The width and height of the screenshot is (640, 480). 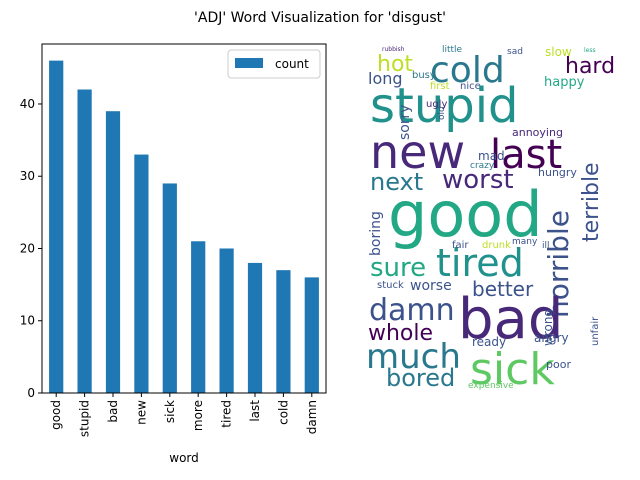 I want to click on cloud-word-long: long, so click(x=385, y=78).